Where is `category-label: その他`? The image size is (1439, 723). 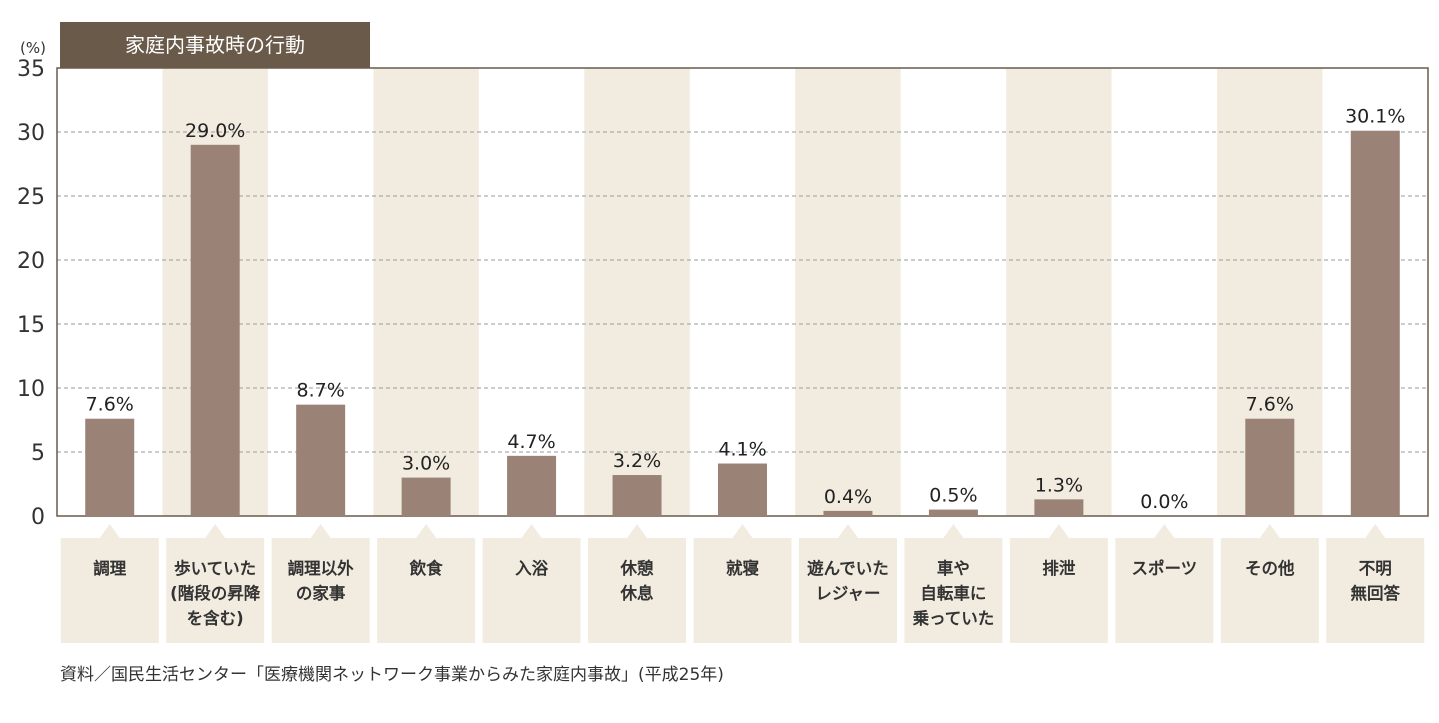
category-label: その他 is located at coordinates (1270, 568).